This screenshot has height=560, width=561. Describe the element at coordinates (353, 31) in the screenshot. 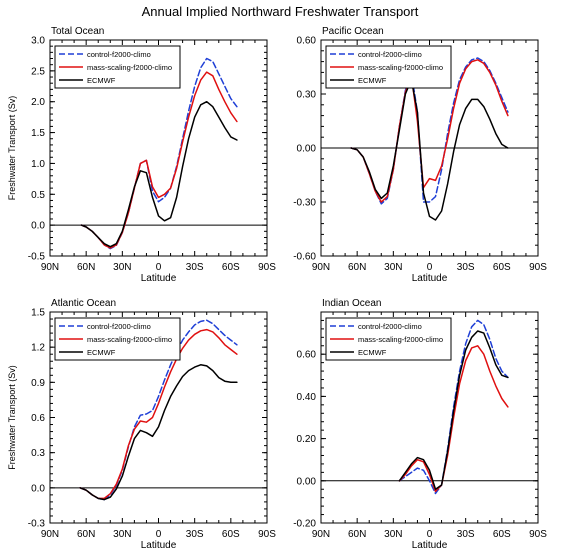

I see `panel-title: Pacific Ocean` at that location.